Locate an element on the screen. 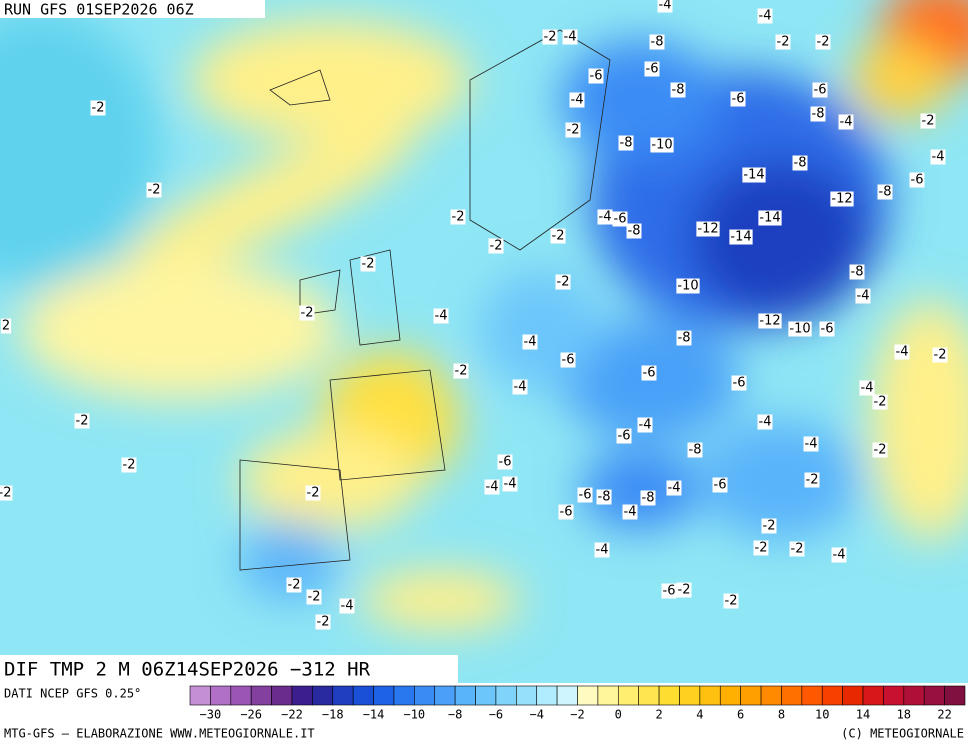  colorbar-label: −22 is located at coordinates (292, 715).